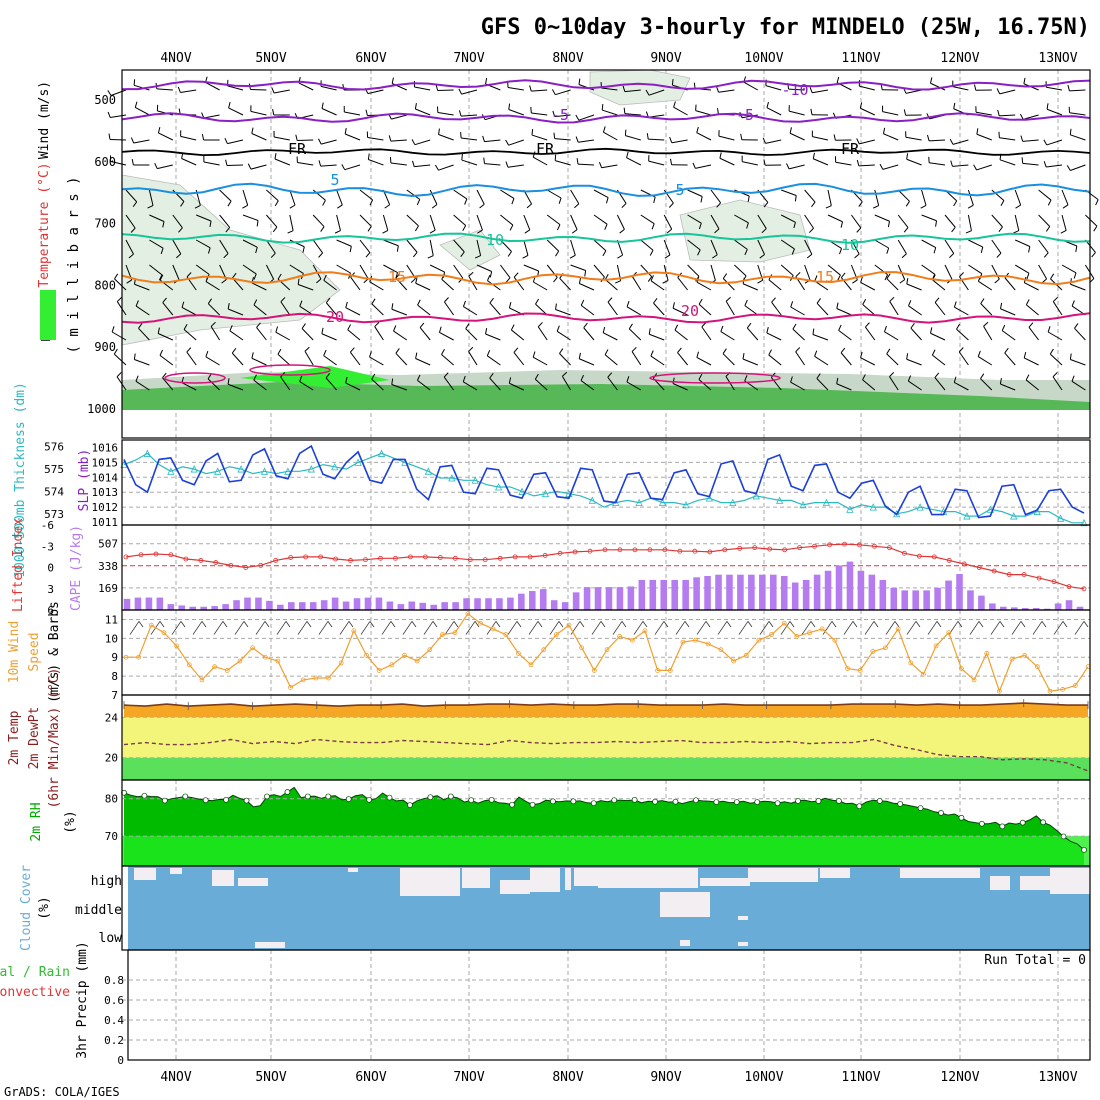  What do you see at coordinates (835, 873) in the screenshot?
I see `cloud-clear-patch` at bounding box center [835, 873].